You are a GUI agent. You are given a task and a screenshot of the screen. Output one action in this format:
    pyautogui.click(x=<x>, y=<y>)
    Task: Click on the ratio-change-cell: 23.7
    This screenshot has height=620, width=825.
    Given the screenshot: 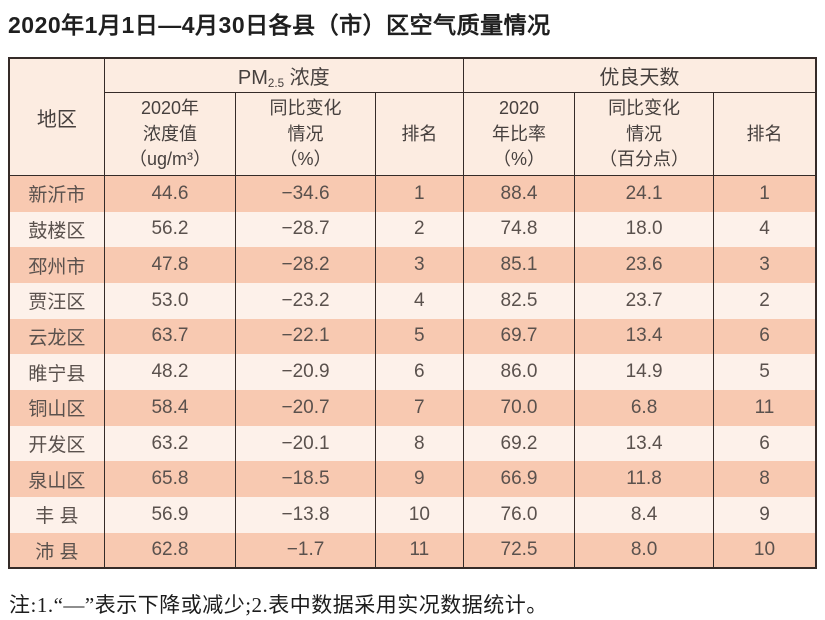 What is the action you would take?
    pyautogui.click(x=644, y=300)
    